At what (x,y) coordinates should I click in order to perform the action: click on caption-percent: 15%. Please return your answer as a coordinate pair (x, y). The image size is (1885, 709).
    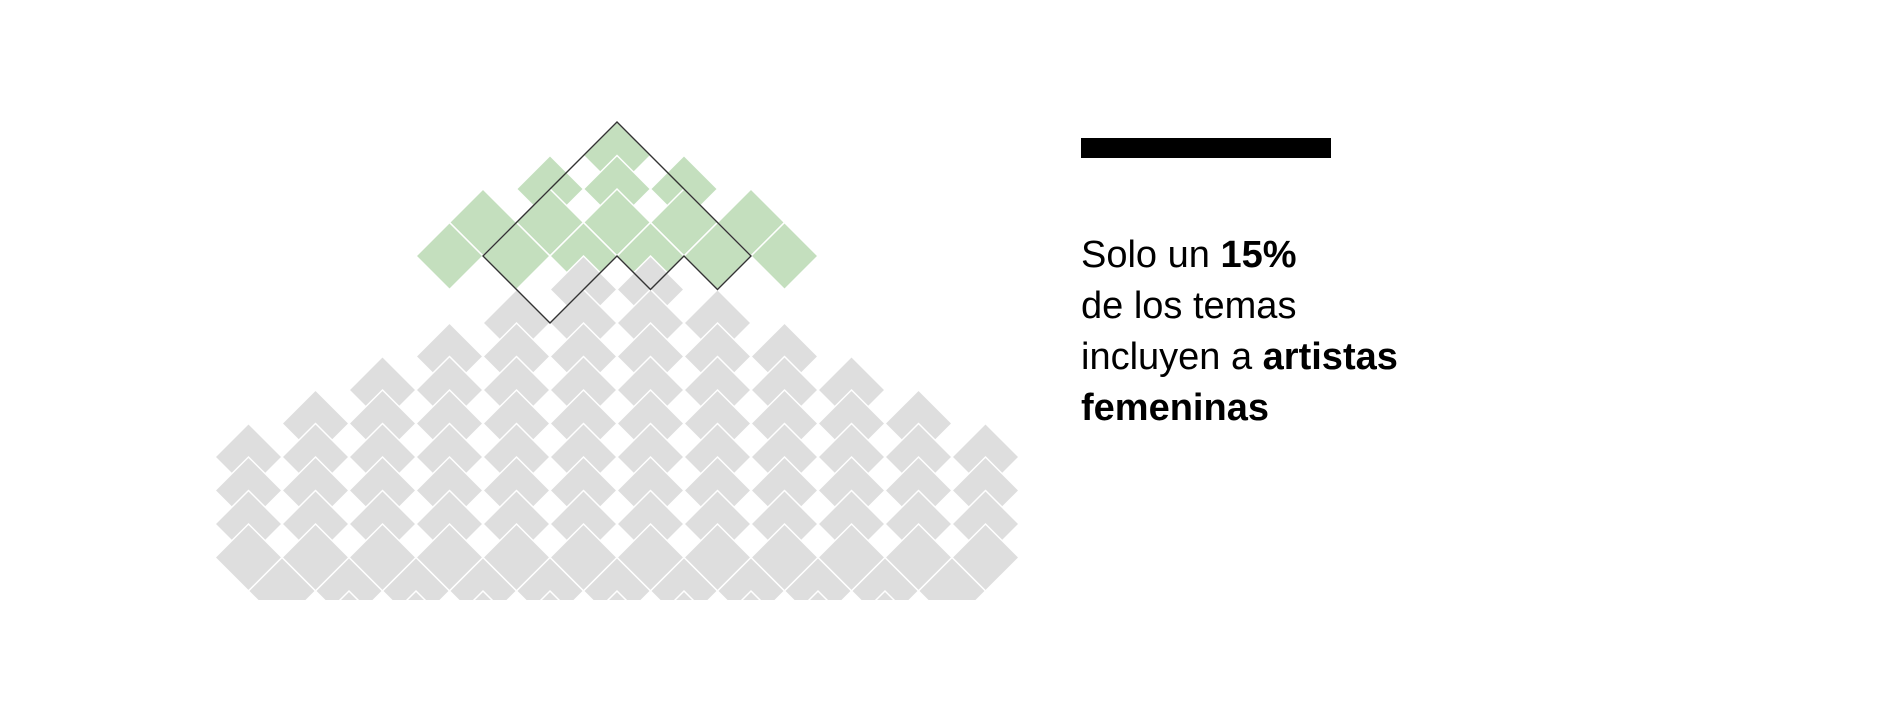
    Looking at the image, I should click on (1258, 255).